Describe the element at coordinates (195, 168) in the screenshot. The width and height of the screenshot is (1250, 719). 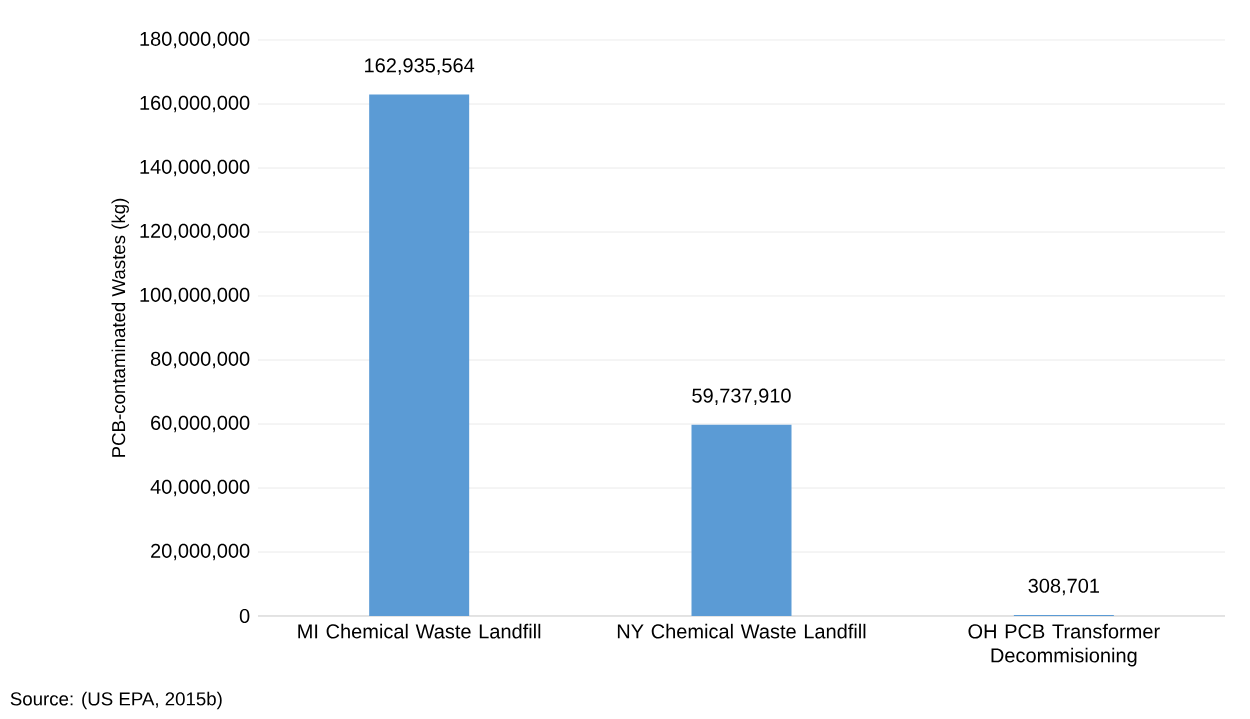
I see `y-tick-label: 140,000,000` at that location.